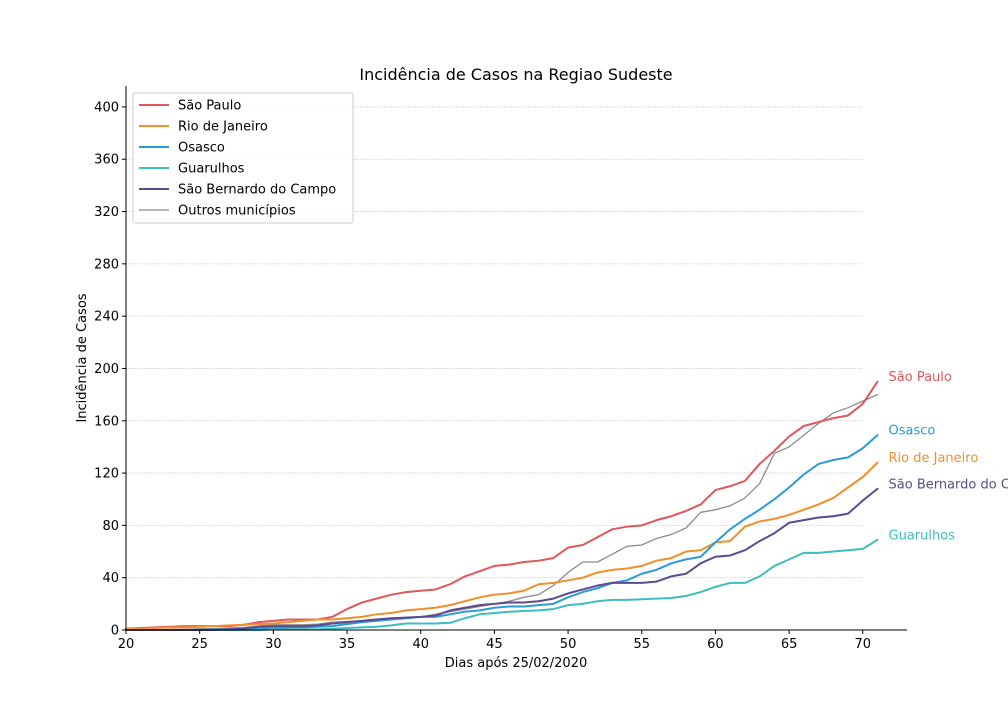 This screenshot has height=720, width=1008. What do you see at coordinates (237, 211) in the screenshot?
I see `legend-label: Outros municípios` at bounding box center [237, 211].